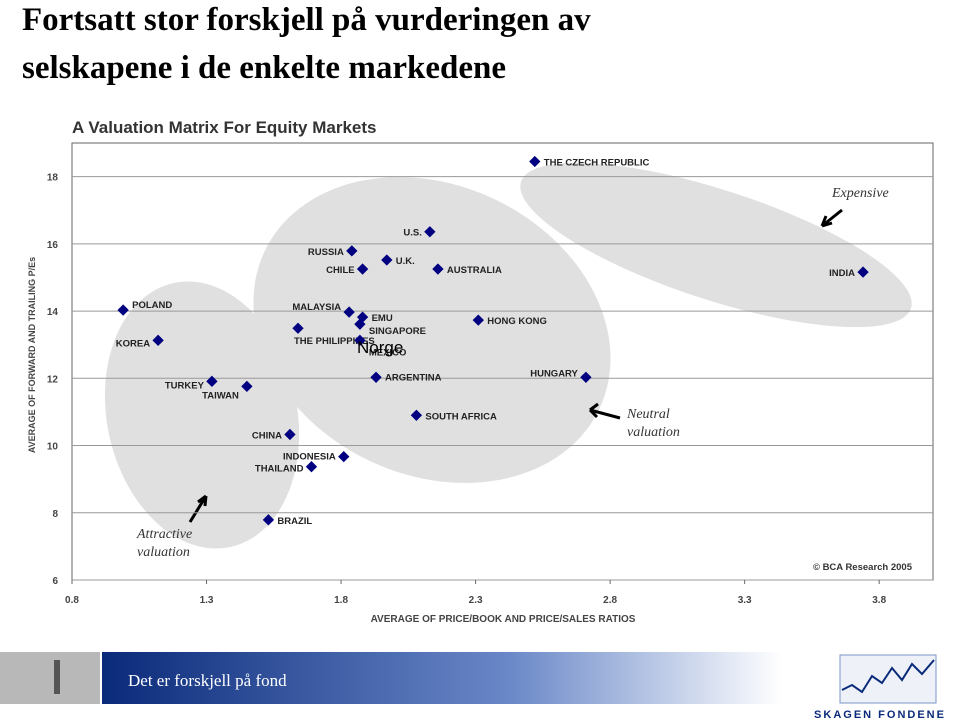 Image resolution: width=960 pixels, height=724 pixels. What do you see at coordinates (55, 581) in the screenshot?
I see `y-tick-label: 6` at bounding box center [55, 581].